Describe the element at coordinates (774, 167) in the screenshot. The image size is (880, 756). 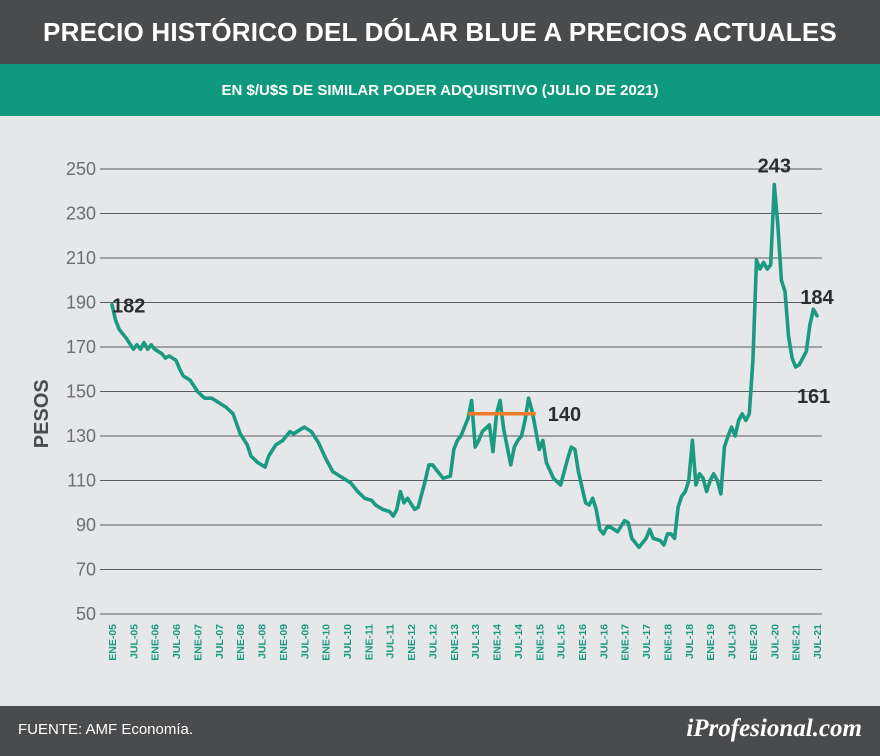
I see `value-annotation: 243` at that location.